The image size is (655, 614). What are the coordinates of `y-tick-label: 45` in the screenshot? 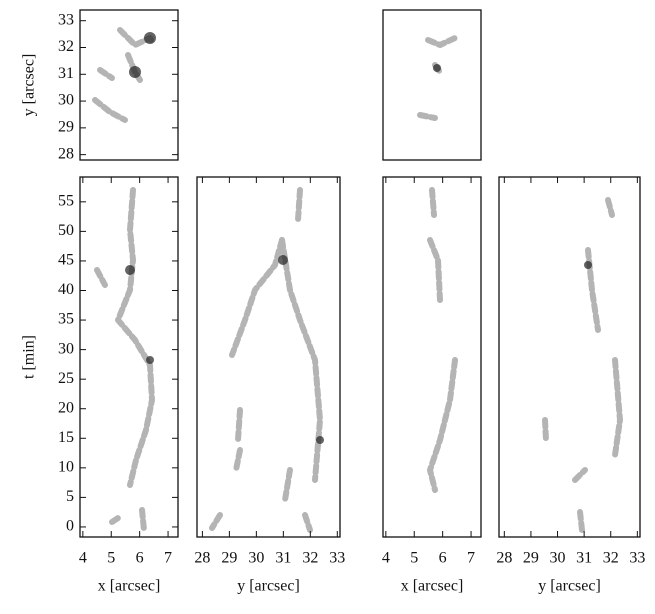 It's located at (66, 260).